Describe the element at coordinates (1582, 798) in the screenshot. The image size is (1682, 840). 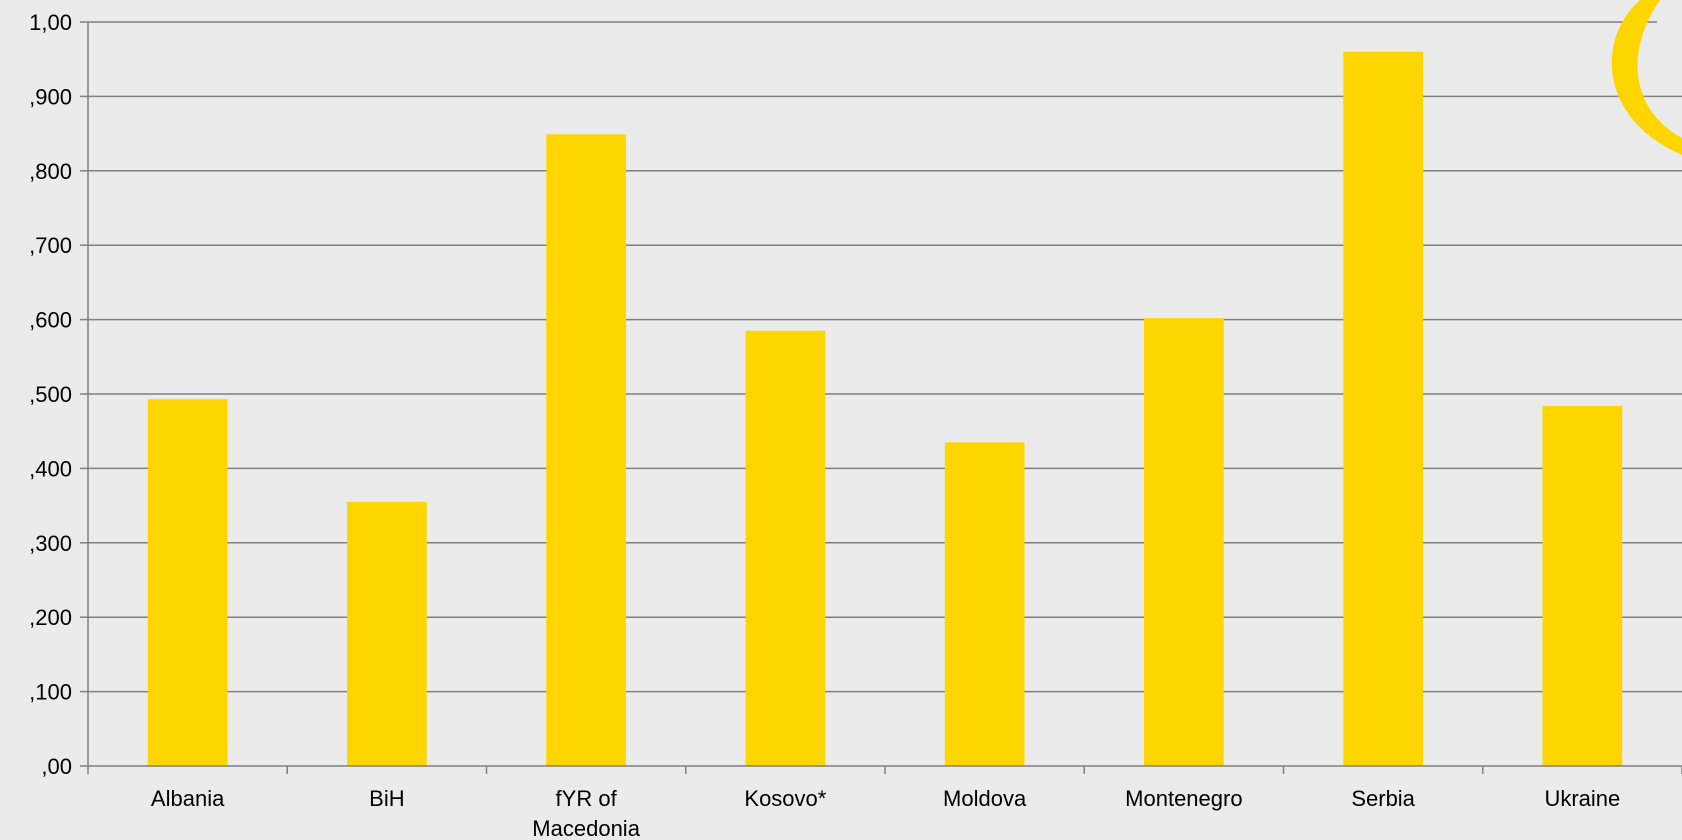
I see `x-tick-label: Ukraine` at that location.